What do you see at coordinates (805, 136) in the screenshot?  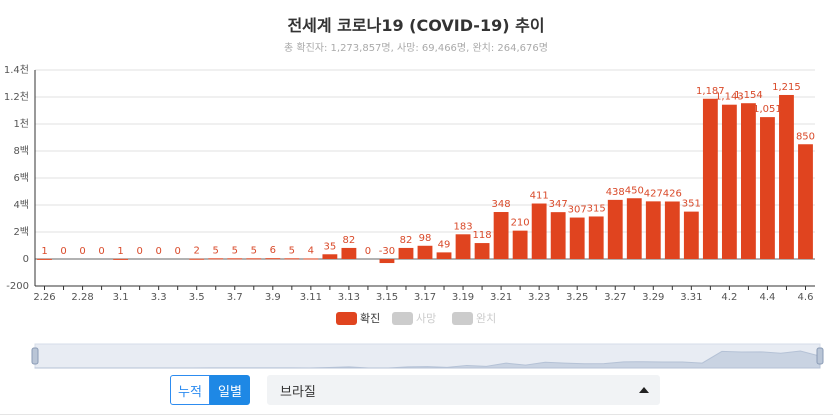 I see `data-label: 850` at bounding box center [805, 136].